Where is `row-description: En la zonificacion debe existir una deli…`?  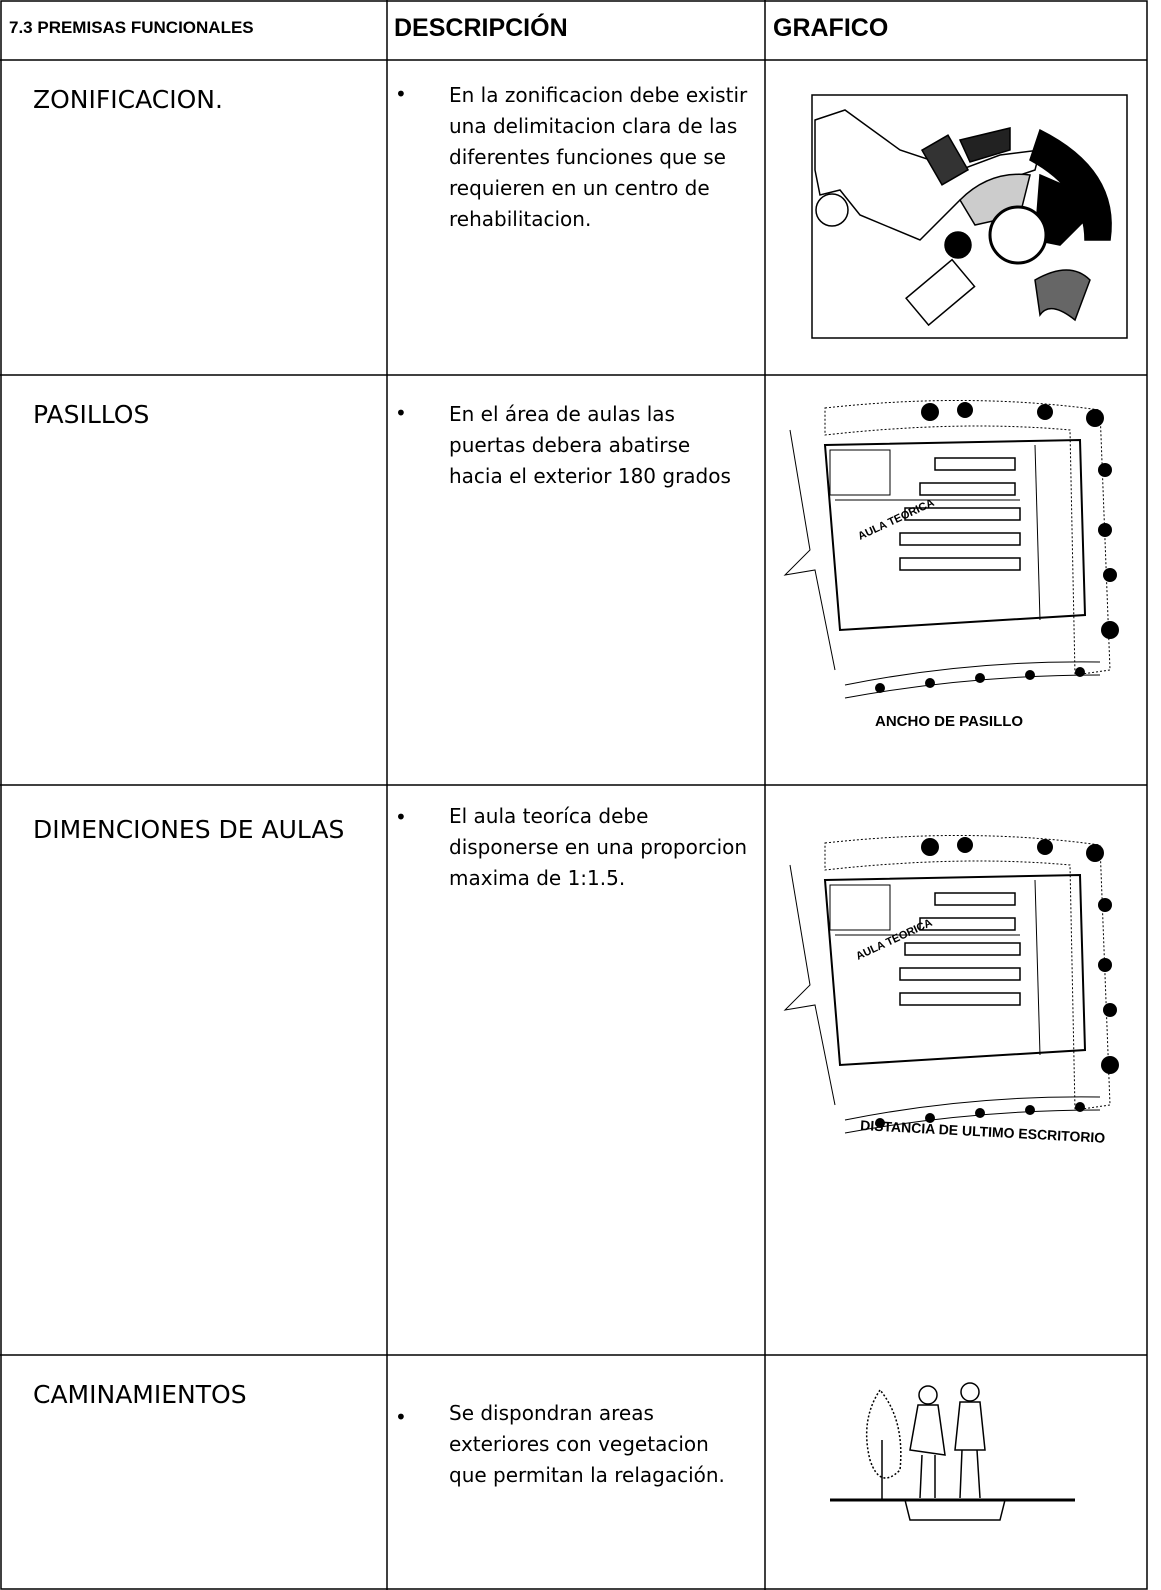 row-description: En la zonificacion debe existir una deli… is located at coordinates (598, 157).